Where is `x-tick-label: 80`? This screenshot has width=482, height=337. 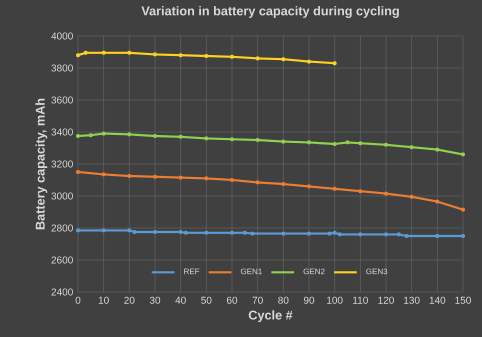 x-tick-label: 80 is located at coordinates (283, 300).